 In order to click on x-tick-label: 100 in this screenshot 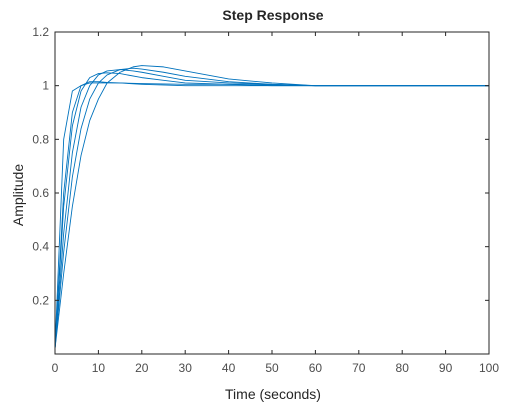, I will do `click(489, 368)`.